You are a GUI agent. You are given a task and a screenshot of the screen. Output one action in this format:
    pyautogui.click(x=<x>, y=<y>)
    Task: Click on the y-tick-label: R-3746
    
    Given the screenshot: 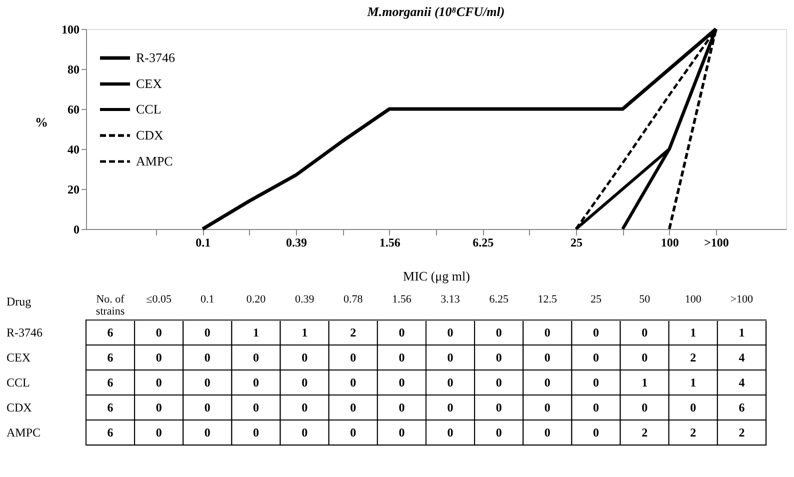 What is the action you would take?
    pyautogui.click(x=24, y=333)
    